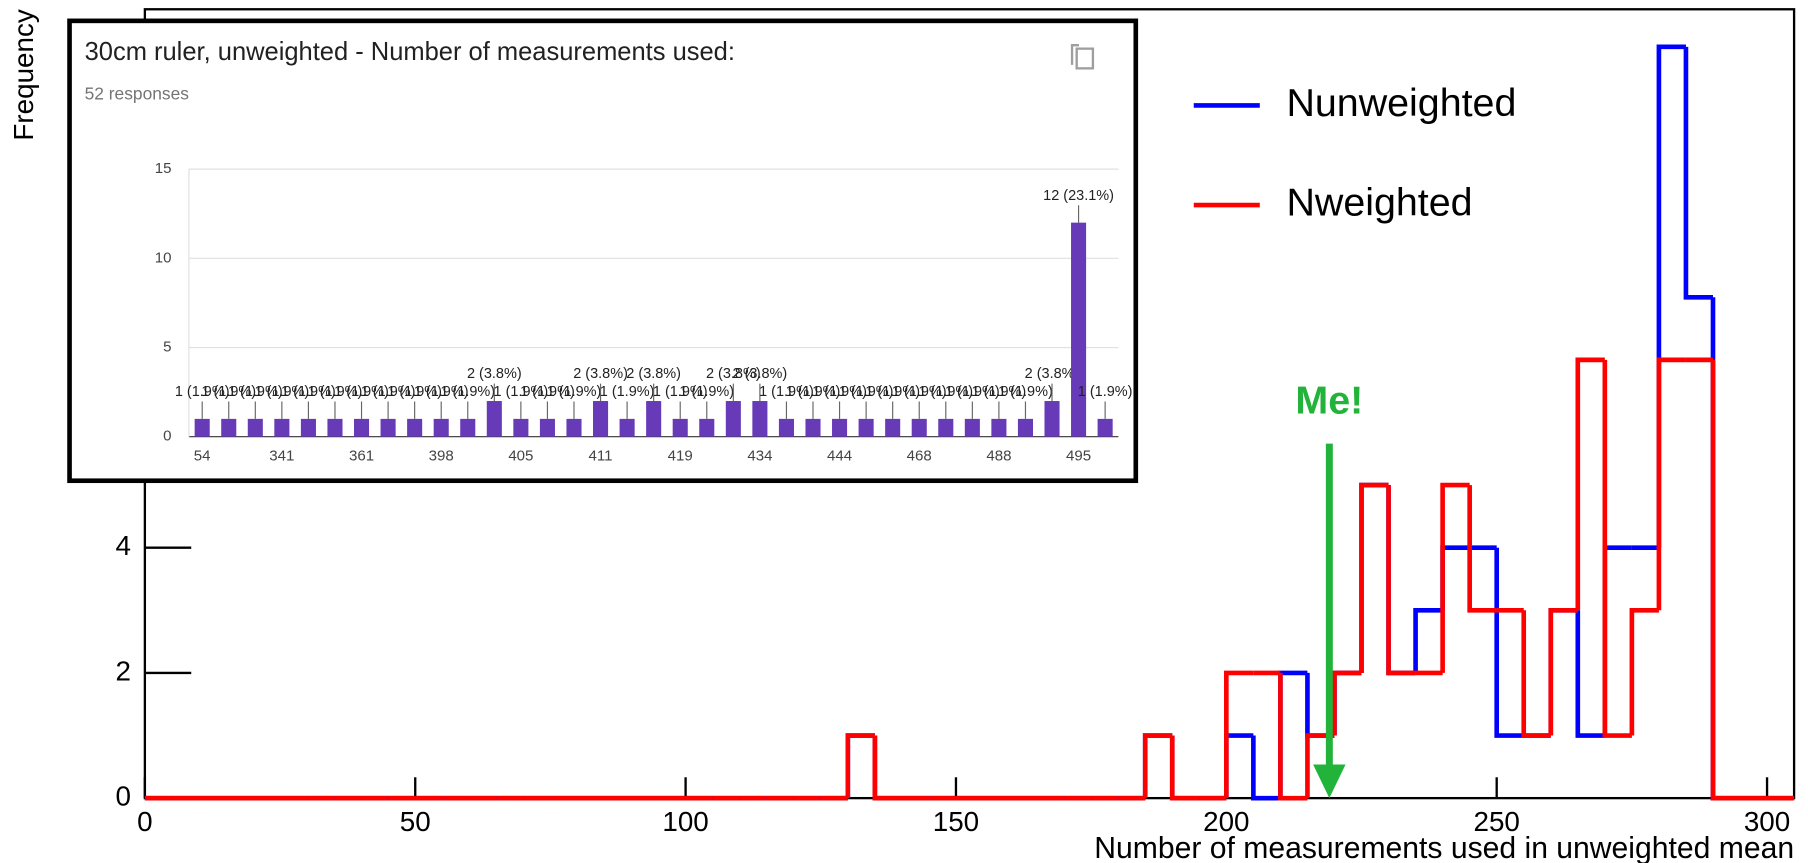  Describe the element at coordinates (1379, 202) in the screenshot. I see `legend-label: Nweighted` at that location.